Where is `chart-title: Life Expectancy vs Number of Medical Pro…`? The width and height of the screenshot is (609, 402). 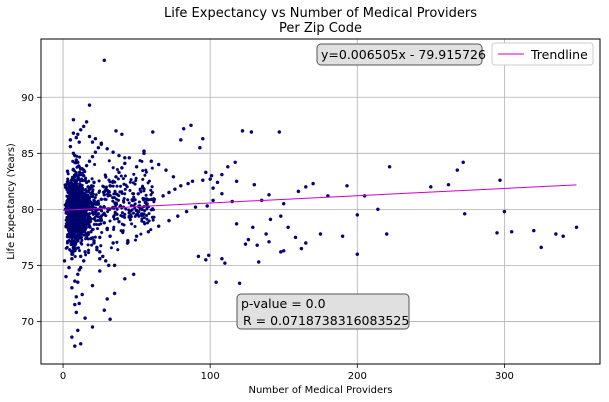
chart-title: Life Expectancy vs Number of Medical Pro… is located at coordinates (320, 13).